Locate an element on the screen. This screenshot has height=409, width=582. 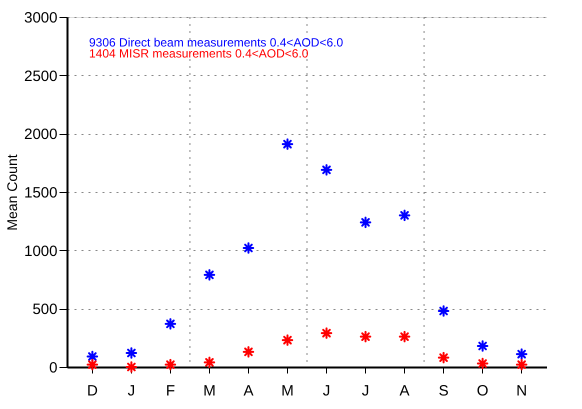
y-tick-label: 500 is located at coordinates (45, 309).